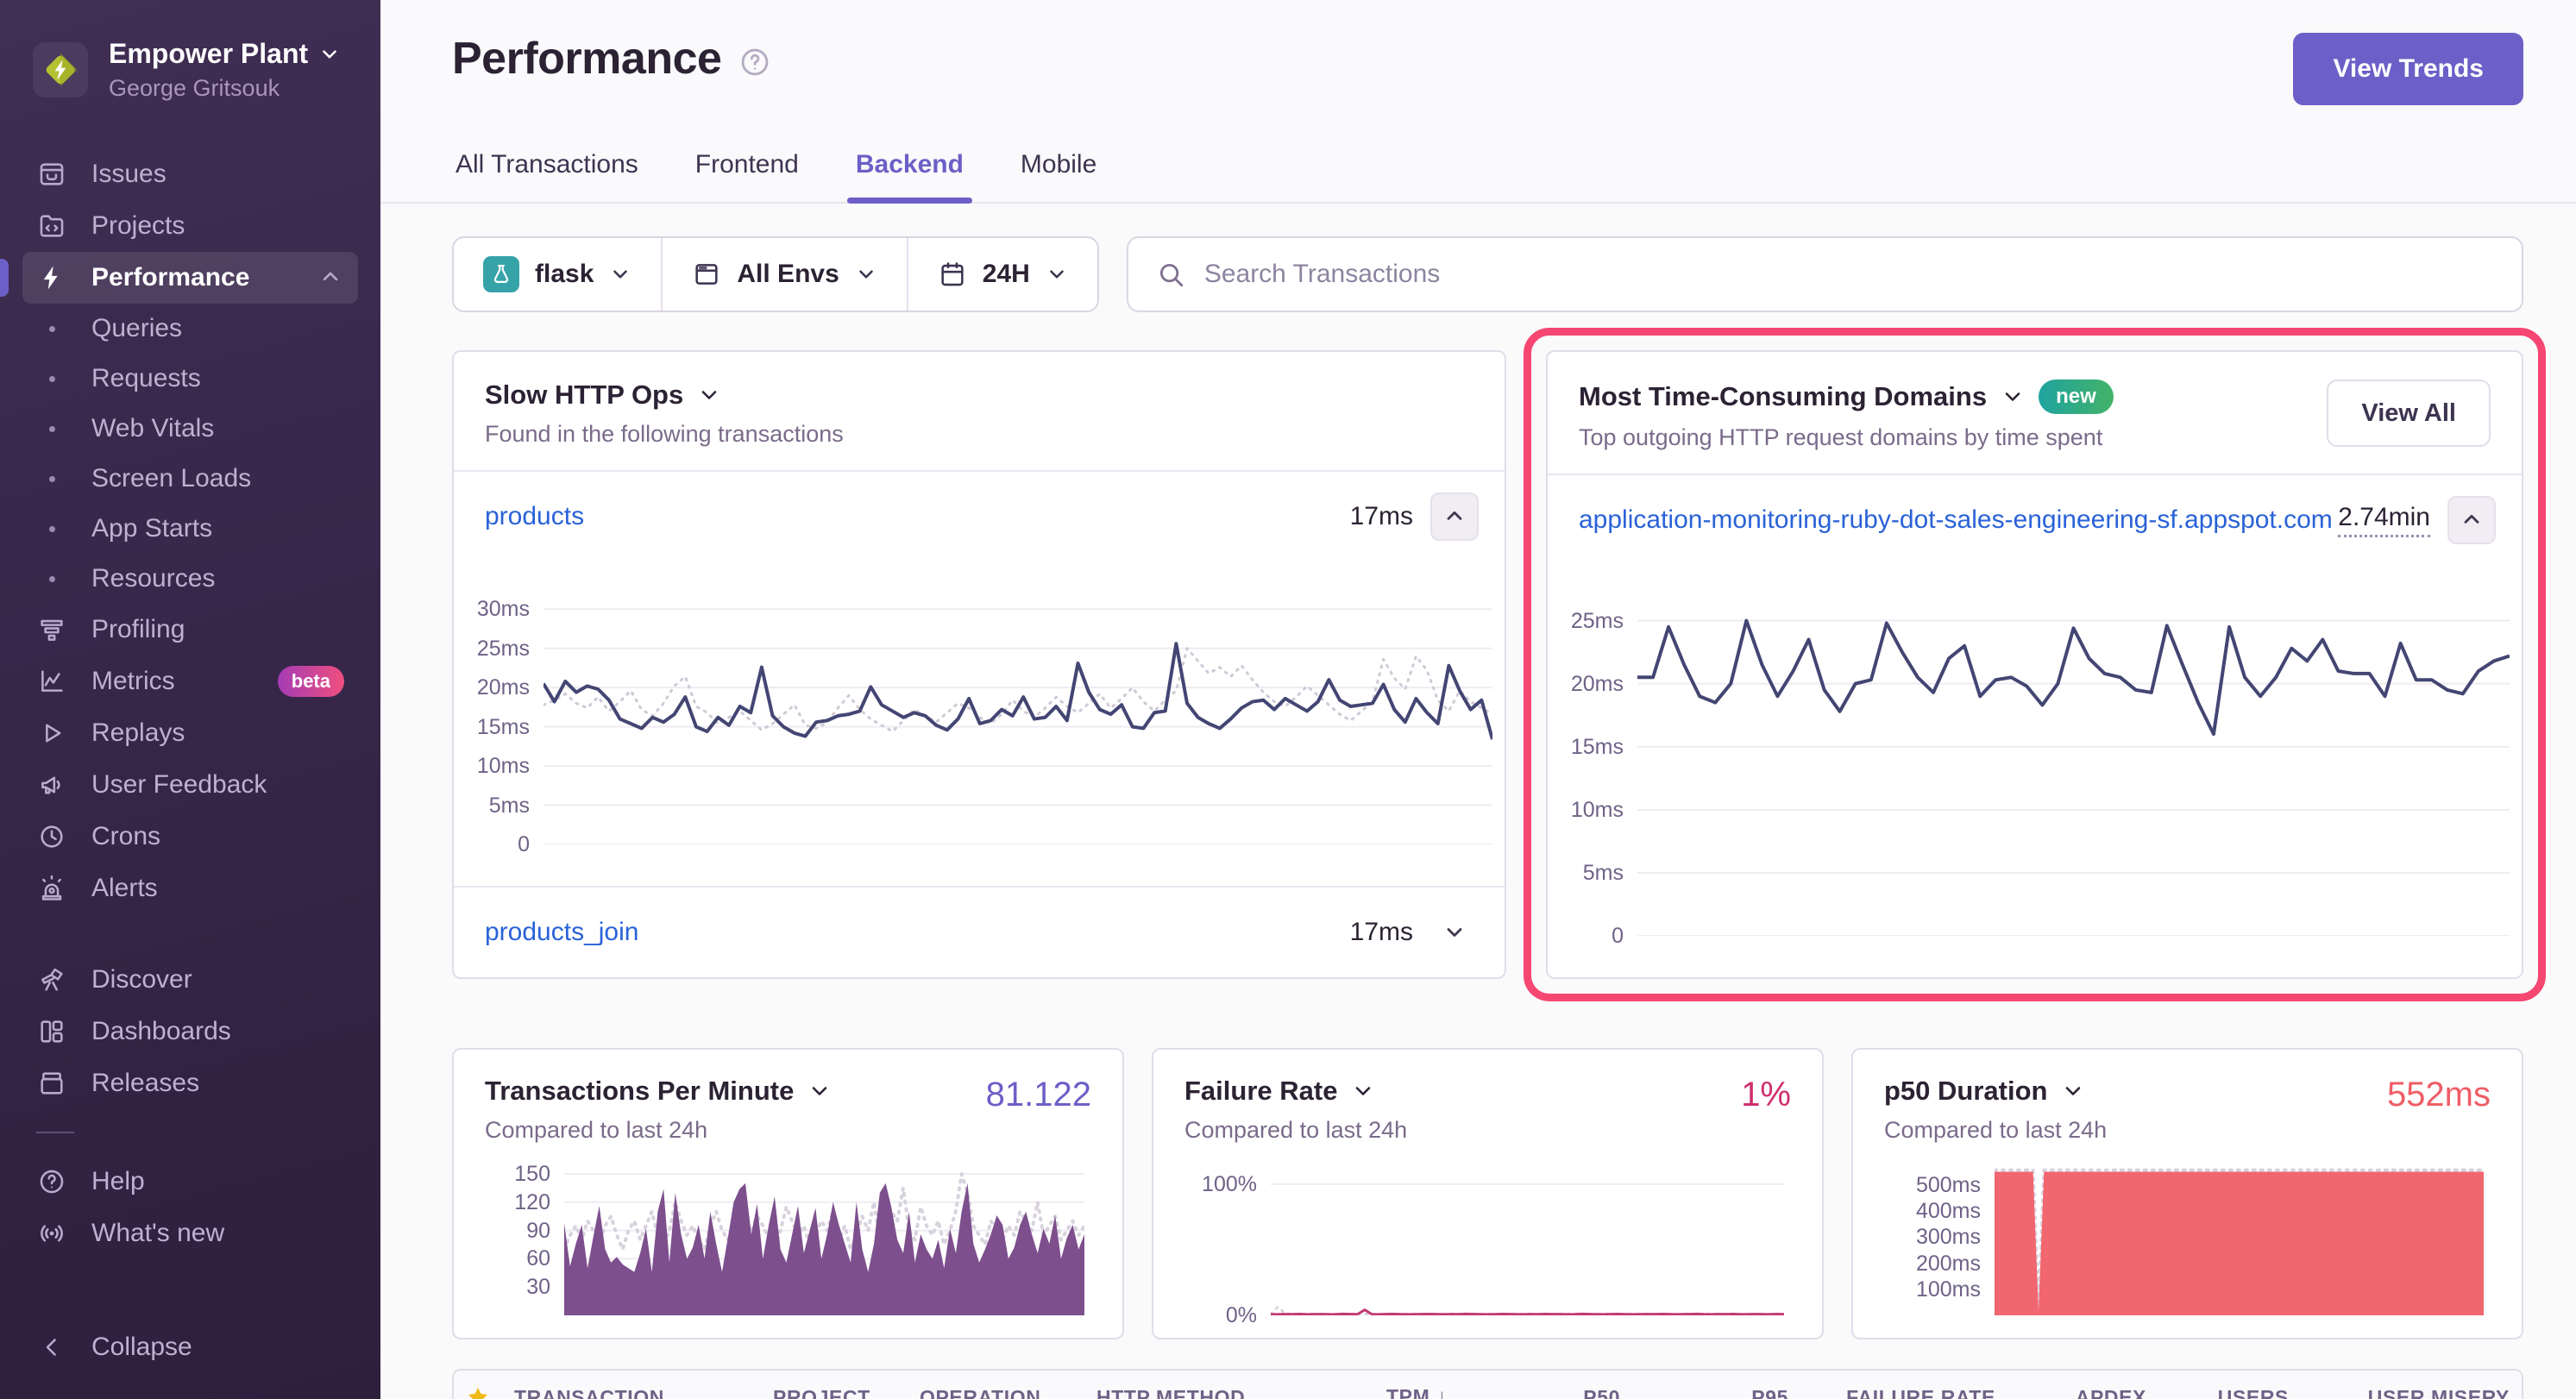  I want to click on sidebar-item-user-feedback: User Feedback, so click(190, 785).